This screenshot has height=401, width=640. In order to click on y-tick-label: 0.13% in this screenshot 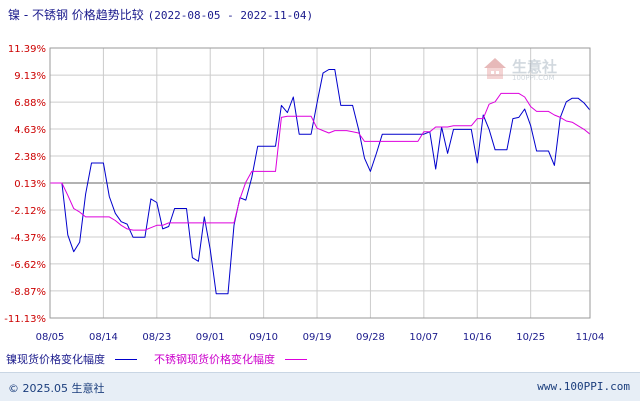, I will do `click(30, 184)`.